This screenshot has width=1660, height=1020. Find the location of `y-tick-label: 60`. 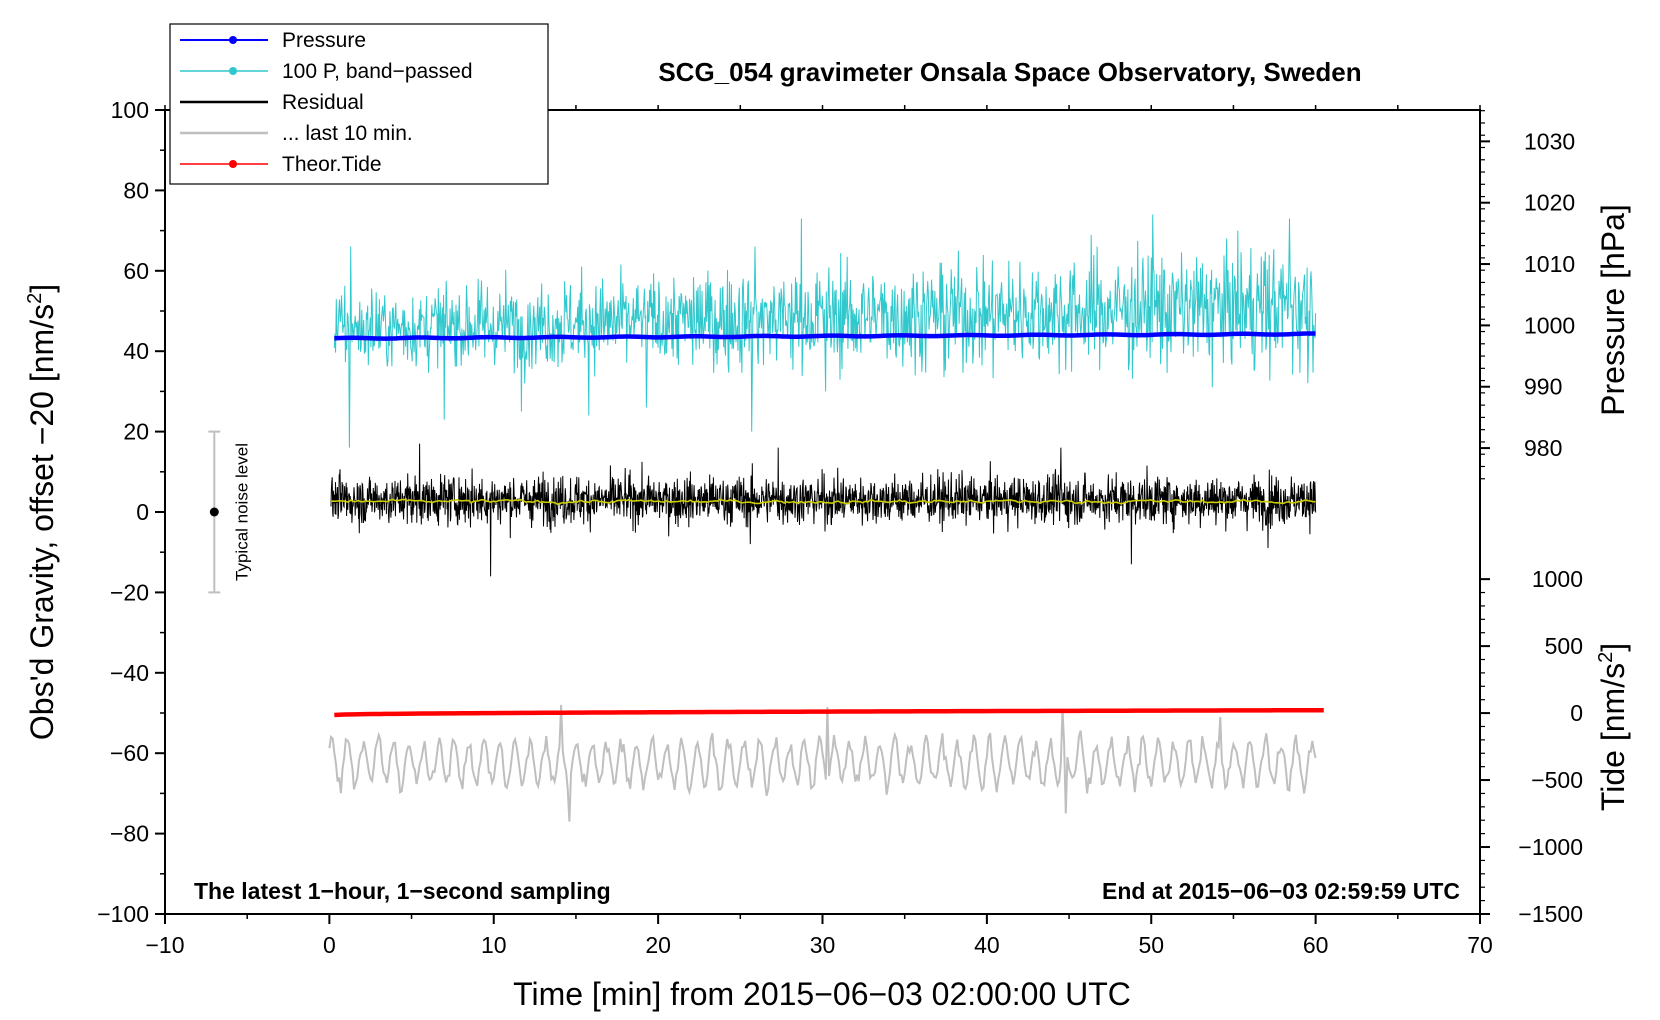

y-tick-label: 60 is located at coordinates (136, 271).